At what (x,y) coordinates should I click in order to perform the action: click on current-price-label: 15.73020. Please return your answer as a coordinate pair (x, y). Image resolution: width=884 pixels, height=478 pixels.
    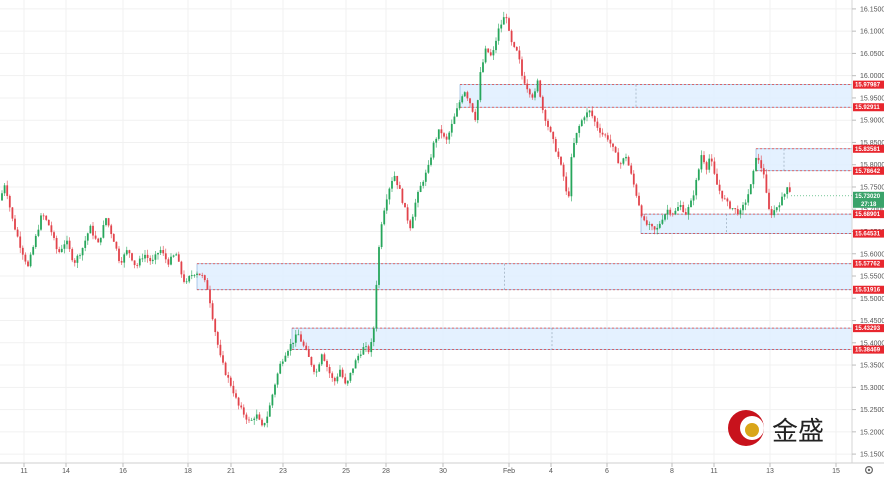
    Looking at the image, I should click on (868, 197).